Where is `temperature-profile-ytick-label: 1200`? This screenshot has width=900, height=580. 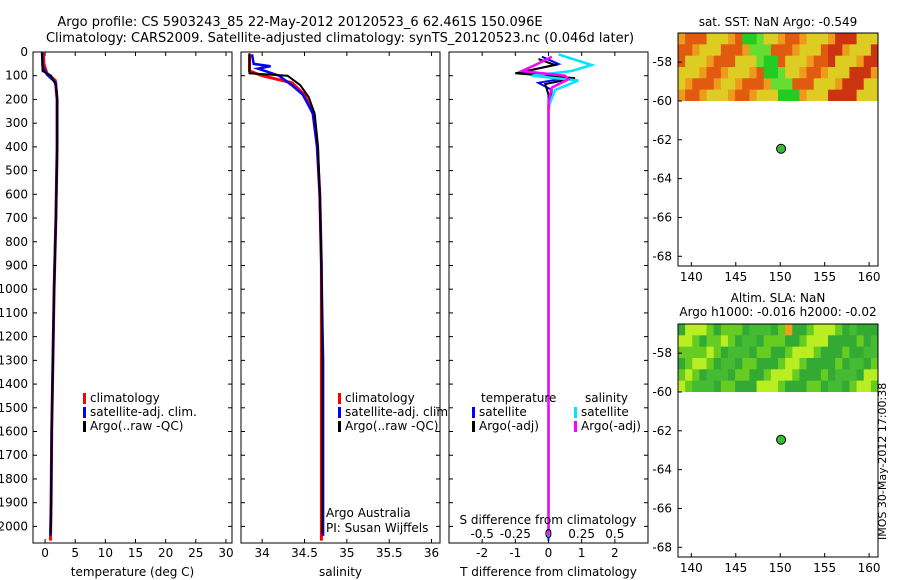
temperature-profile-ytick-label: 1200 is located at coordinates (14, 337).